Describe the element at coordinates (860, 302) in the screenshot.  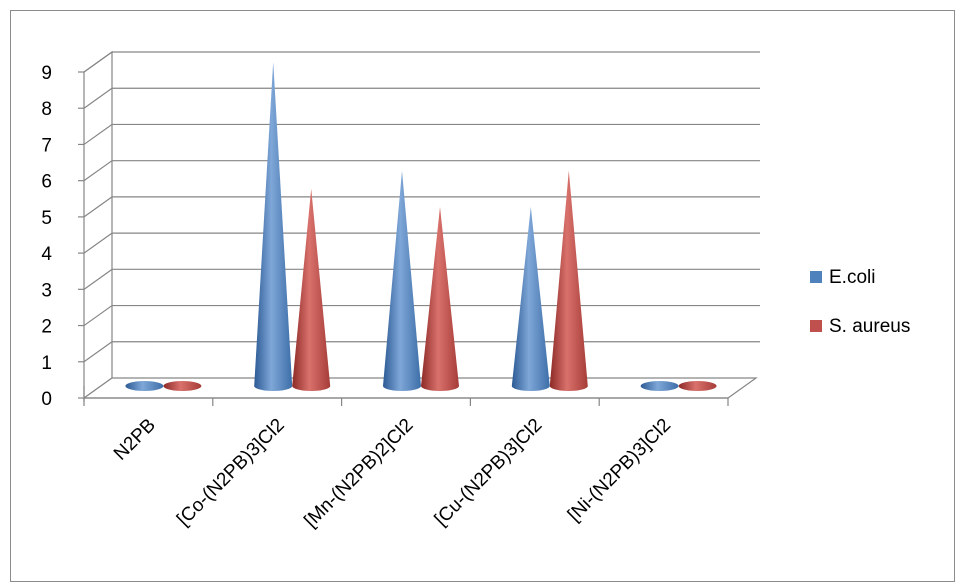
I see `legend: E.coli S. aureus` at that location.